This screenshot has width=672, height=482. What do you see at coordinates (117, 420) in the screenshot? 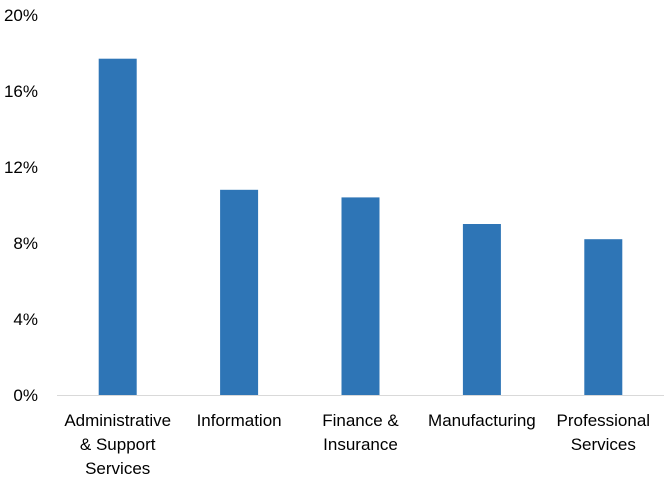
I see `x-category-label-line: Administrative` at bounding box center [117, 420].